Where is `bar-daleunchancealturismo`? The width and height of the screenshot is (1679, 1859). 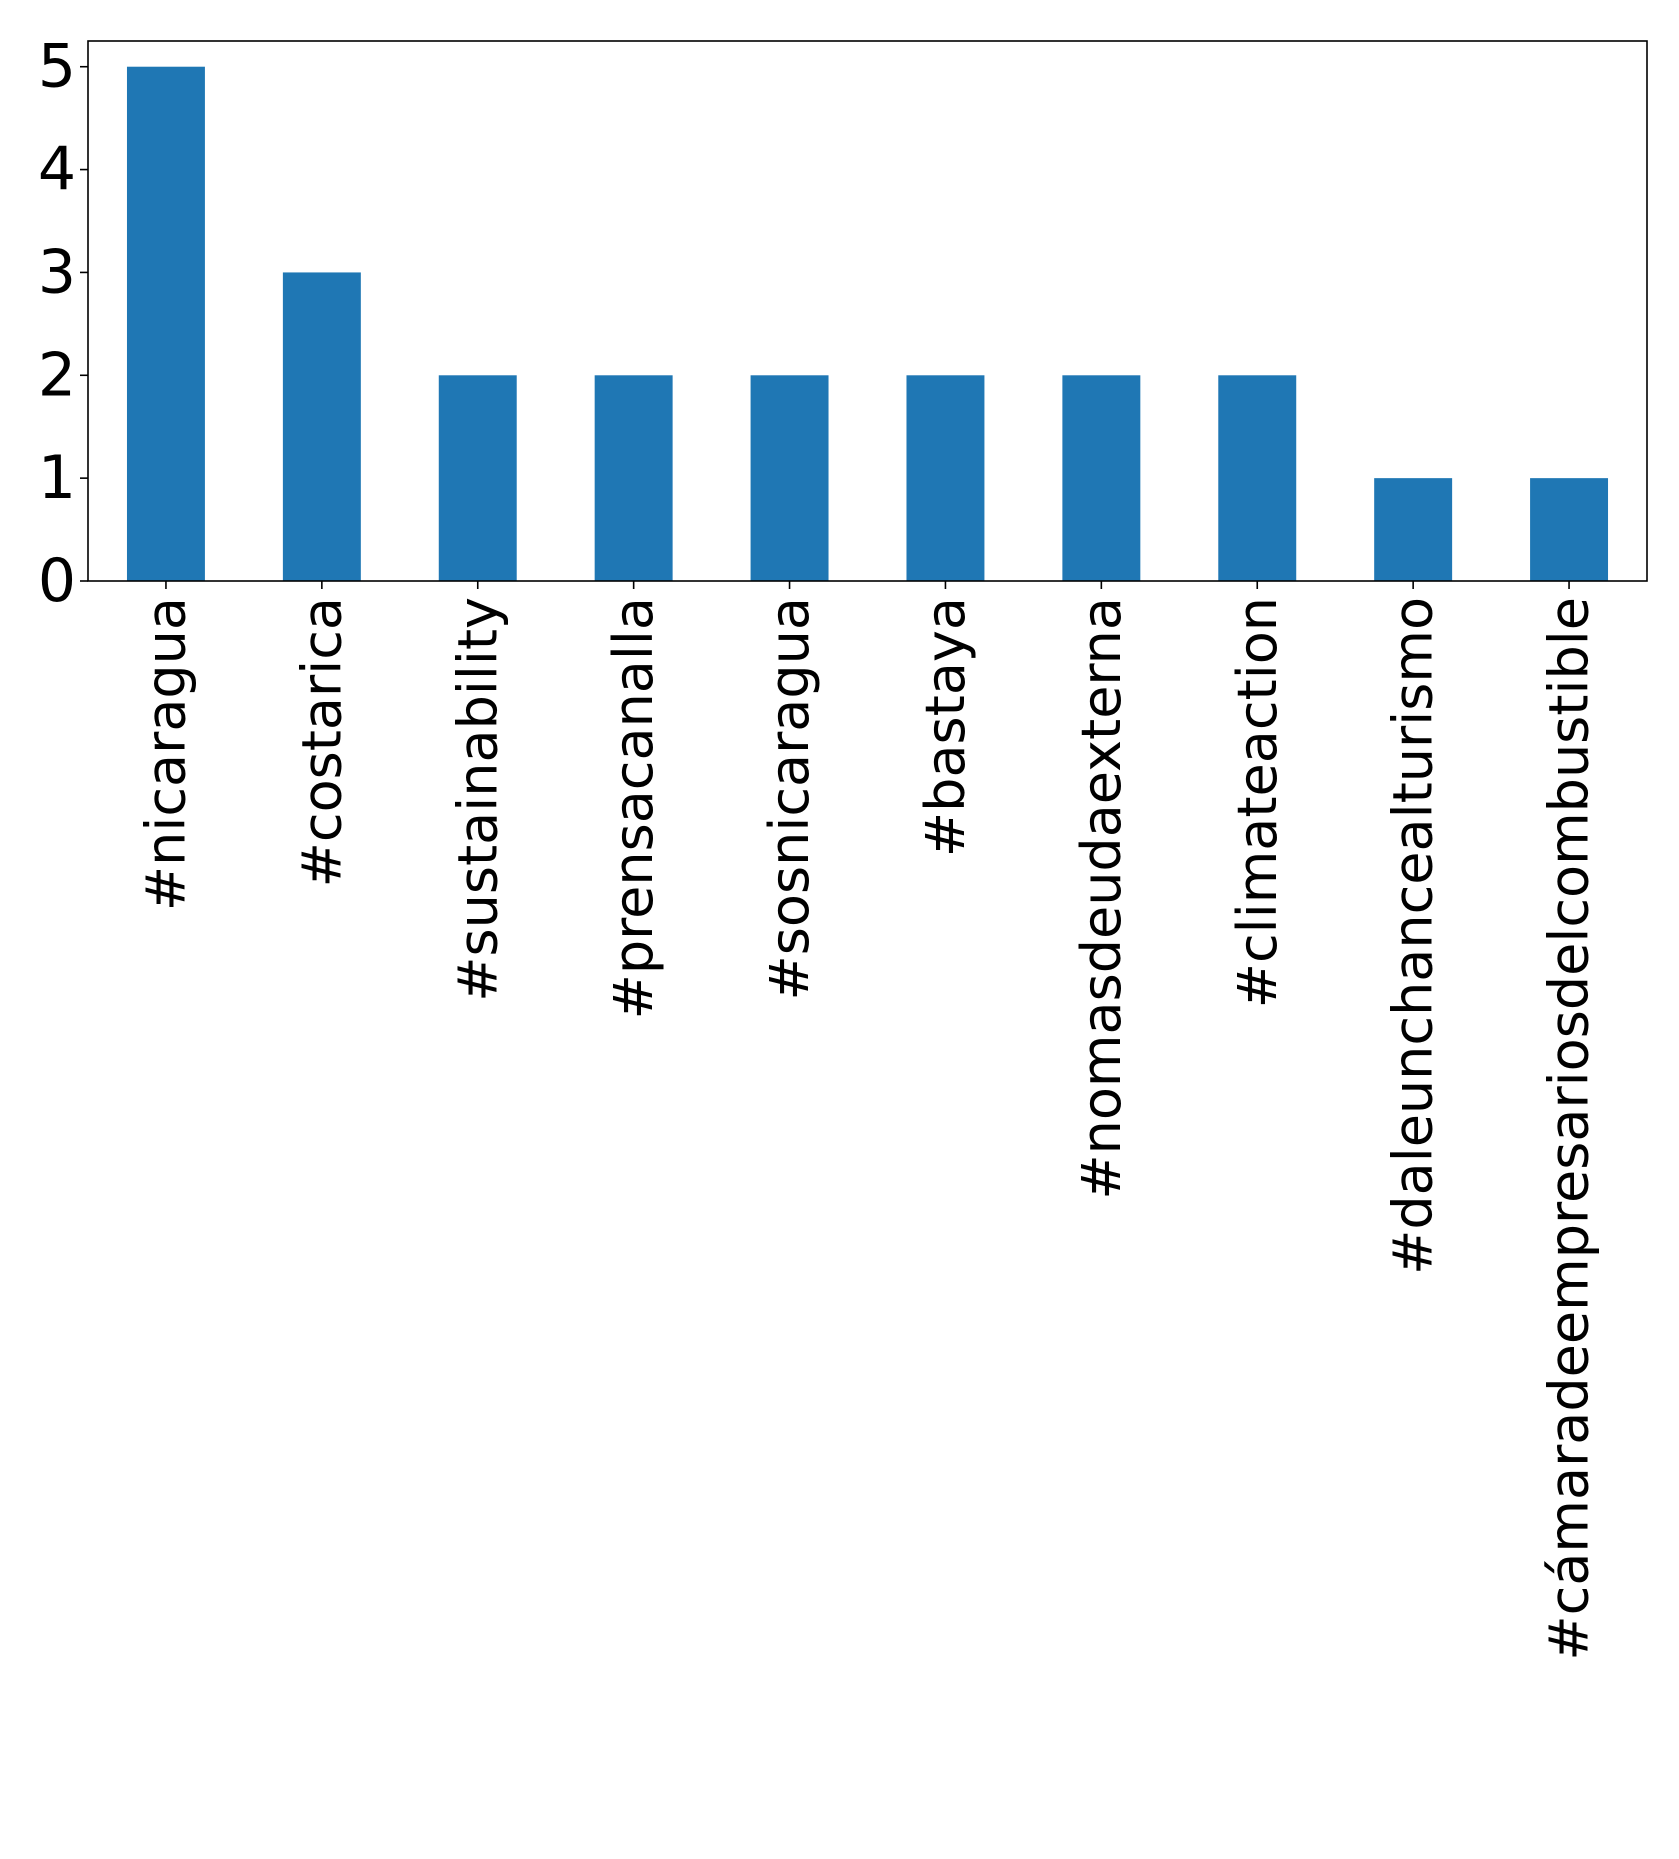
bar-daleunchancealturismo is located at coordinates (1413, 529).